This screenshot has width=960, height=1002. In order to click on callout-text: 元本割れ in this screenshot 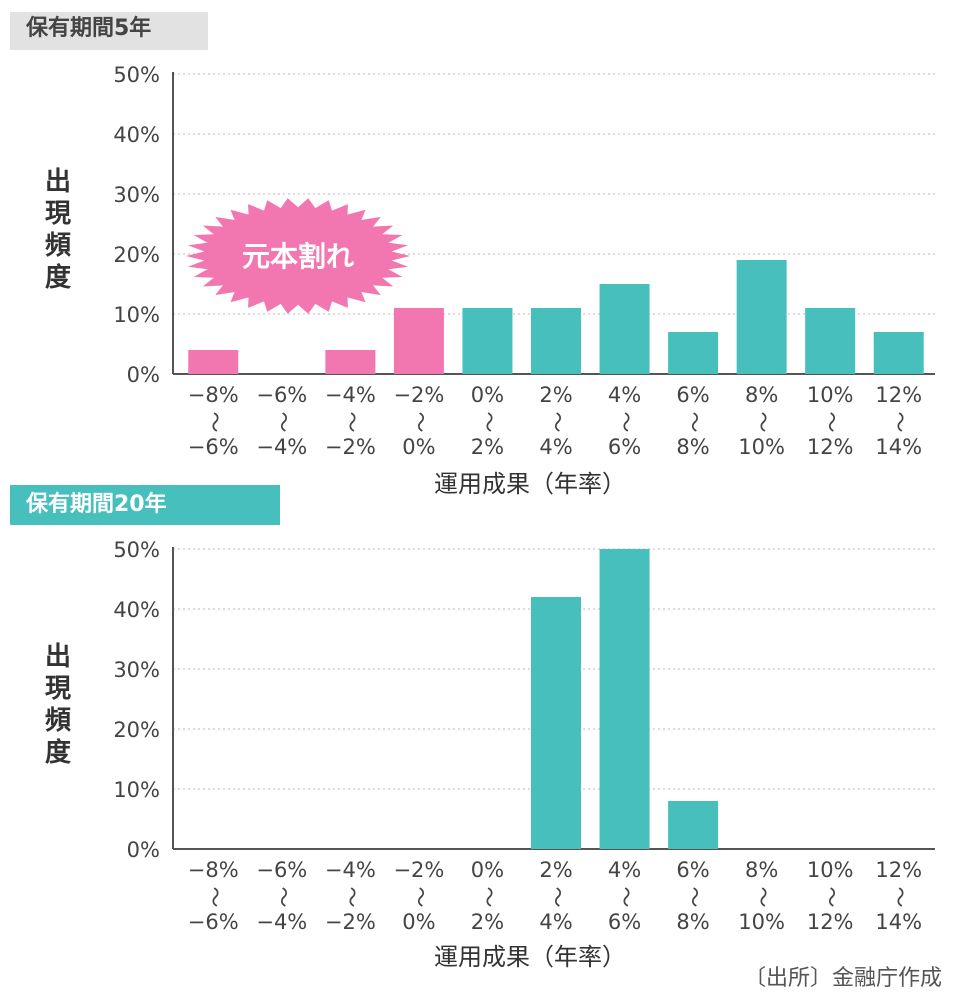, I will do `click(298, 256)`.